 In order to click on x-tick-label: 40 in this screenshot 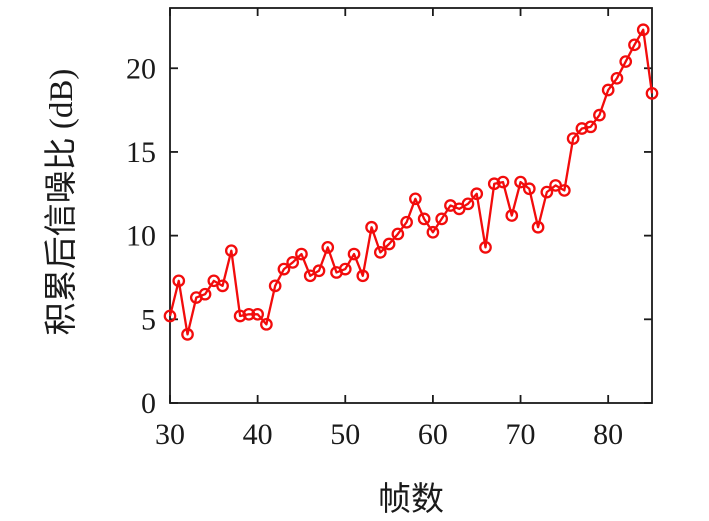, I will do `click(258, 434)`.